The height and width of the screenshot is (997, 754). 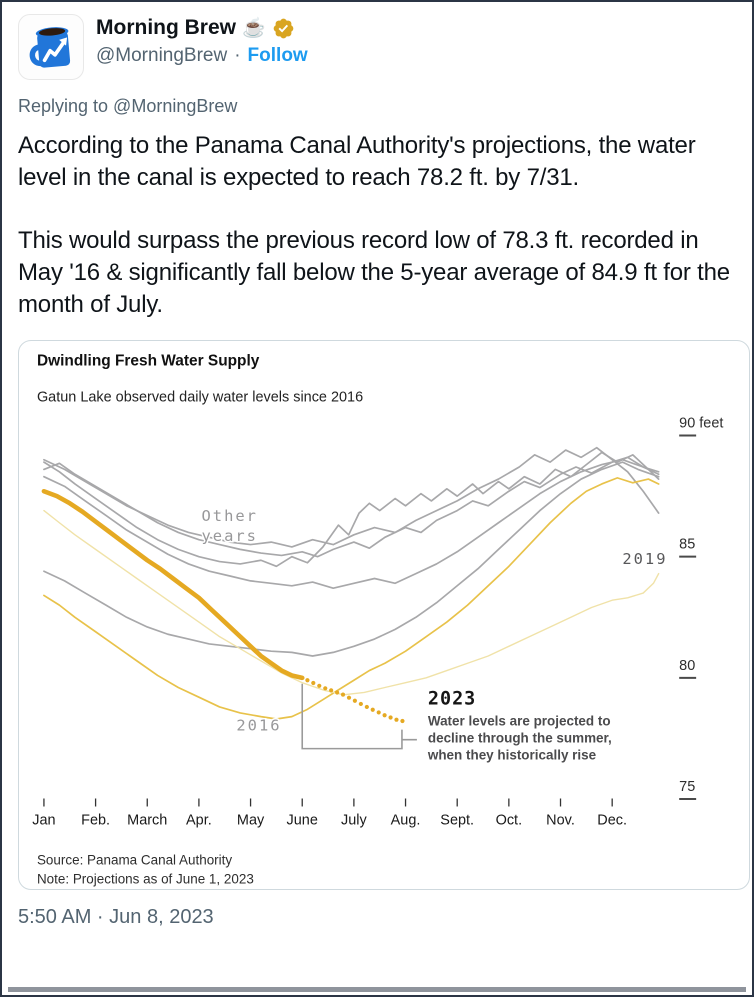 I want to click on x-tick-label: May, so click(x=251, y=820).